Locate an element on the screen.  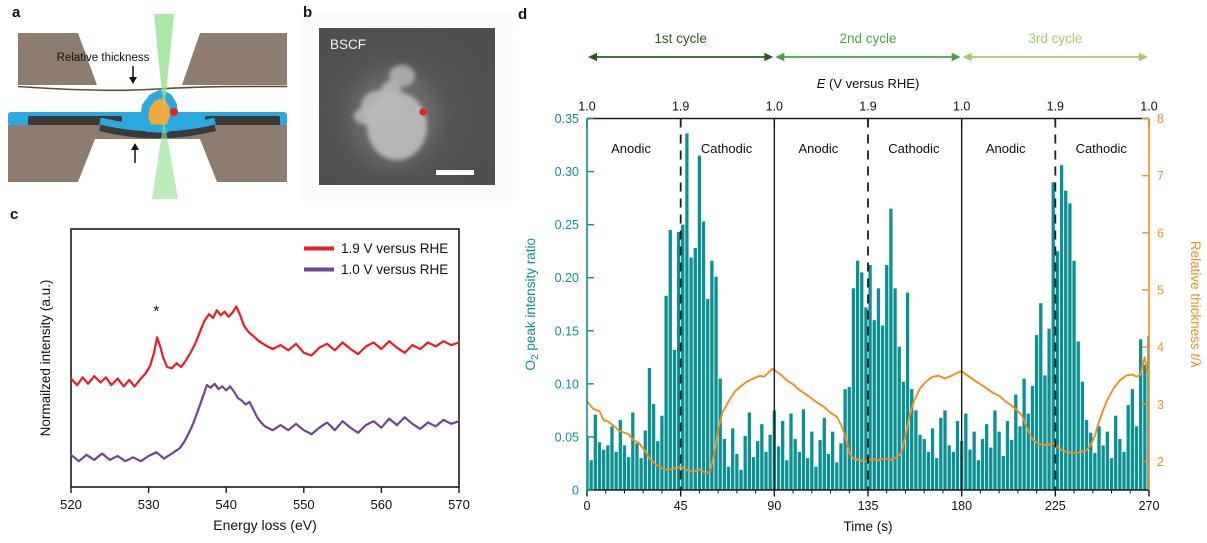
cycle-arrow-head-left is located at coordinates (592, 57).